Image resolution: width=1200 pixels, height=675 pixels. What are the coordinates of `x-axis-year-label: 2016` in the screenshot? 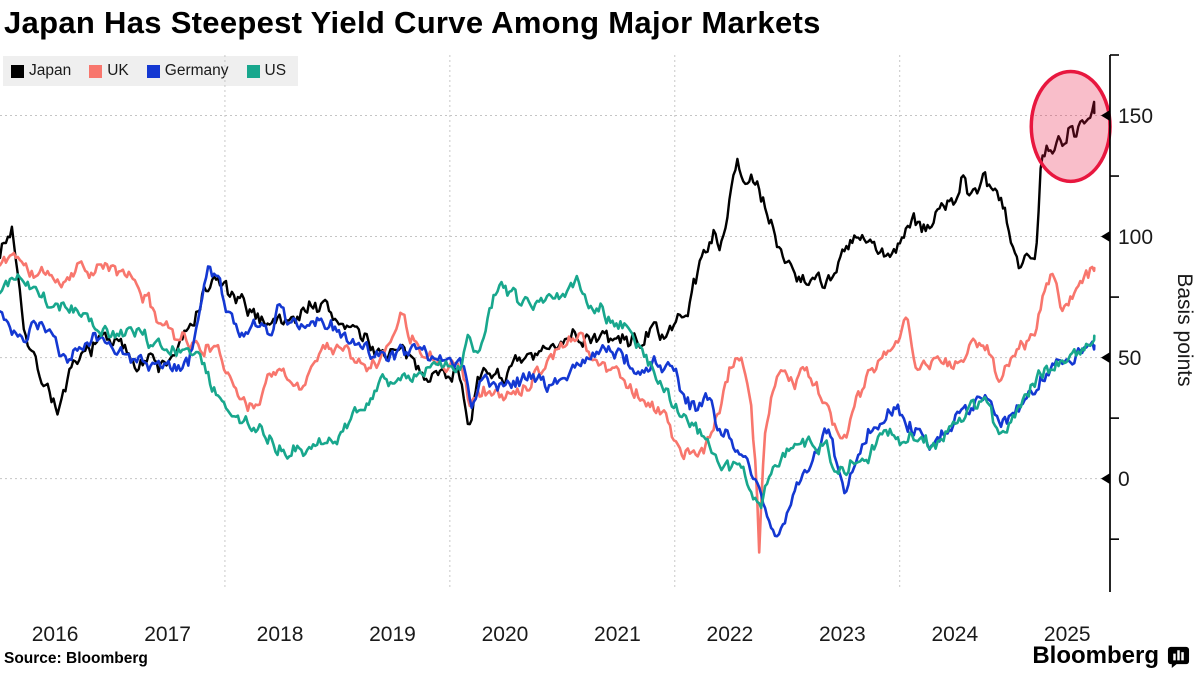 It's located at (55, 634).